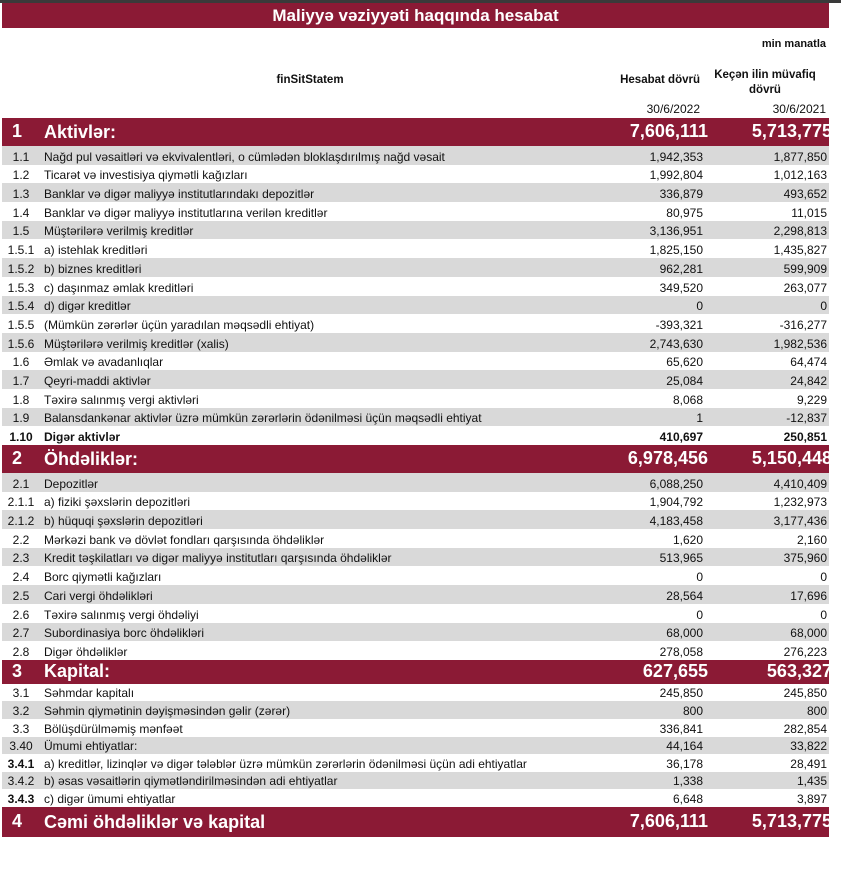 The height and width of the screenshot is (873, 841). Describe the element at coordinates (113, 728) in the screenshot. I see `row-label: Bölüşdürülməmiş mənfəət` at that location.